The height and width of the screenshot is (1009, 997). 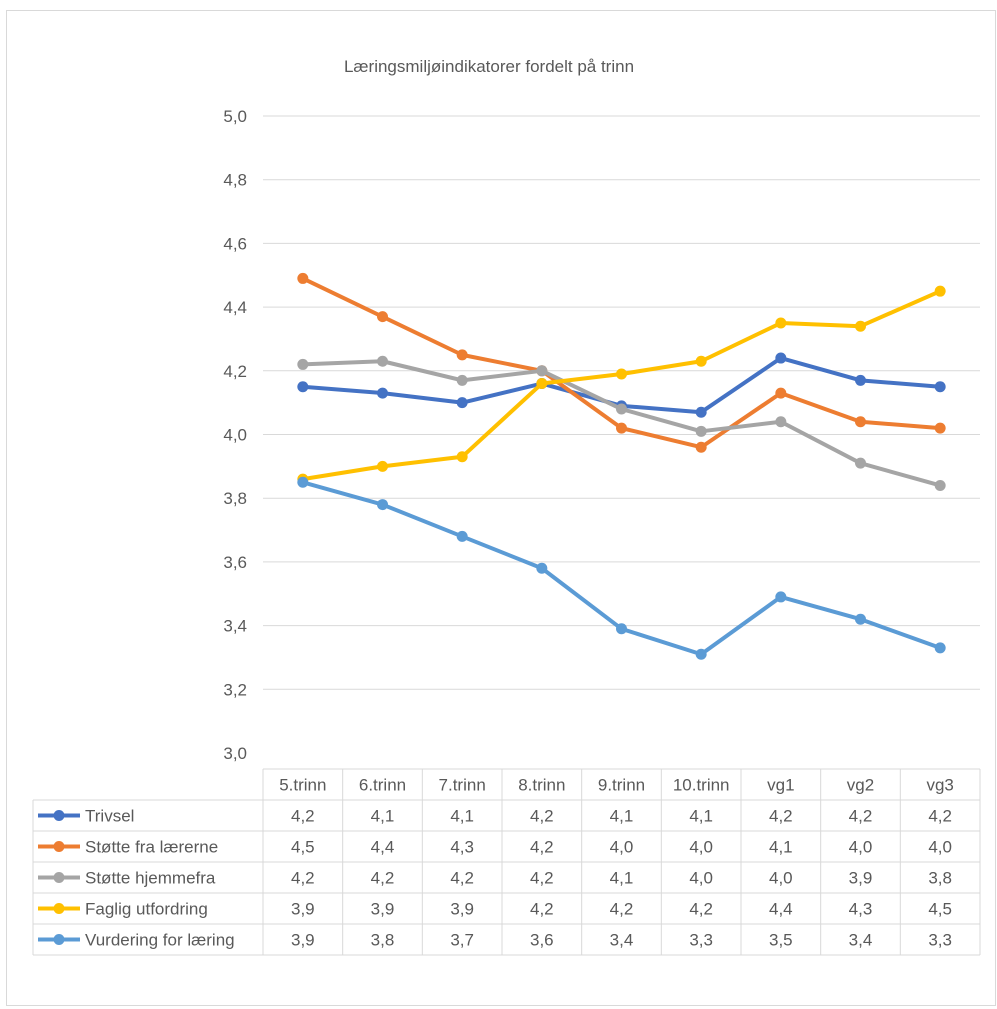 I want to click on x-tick-label: vg3, so click(x=939, y=785).